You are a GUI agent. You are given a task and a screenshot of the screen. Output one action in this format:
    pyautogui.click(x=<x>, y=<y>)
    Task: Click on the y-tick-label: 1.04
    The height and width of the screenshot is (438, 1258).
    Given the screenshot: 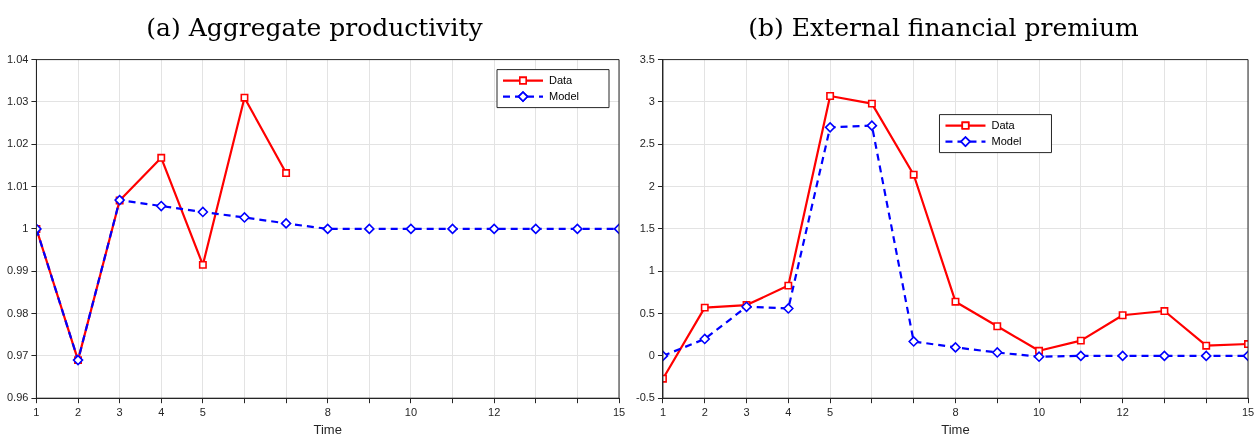 What is the action you would take?
    pyautogui.click(x=17, y=58)
    